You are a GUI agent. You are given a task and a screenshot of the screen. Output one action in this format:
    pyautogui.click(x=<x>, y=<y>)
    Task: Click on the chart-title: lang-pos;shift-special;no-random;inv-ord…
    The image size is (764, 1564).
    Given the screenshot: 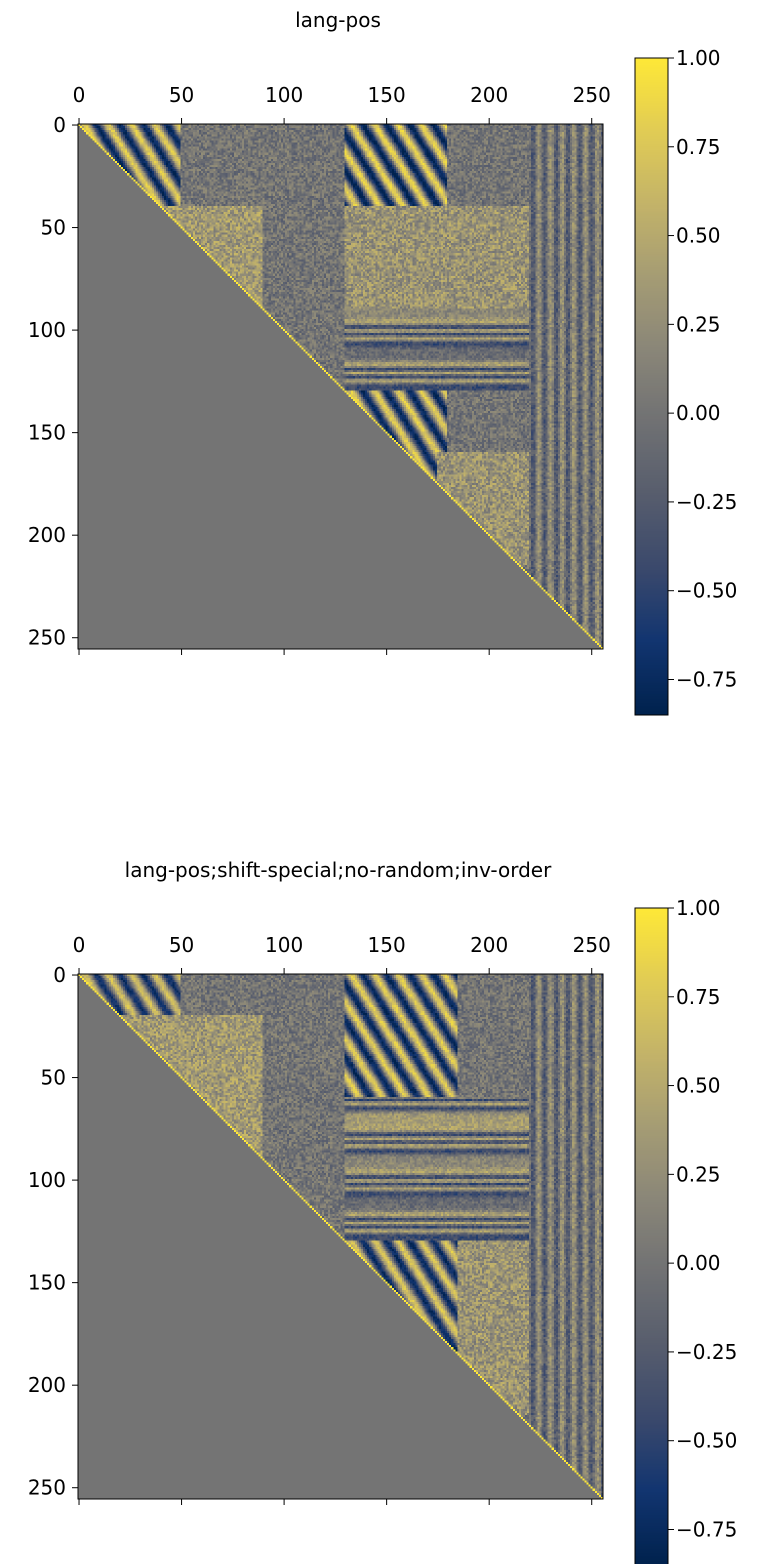 What is the action you would take?
    pyautogui.click(x=338, y=870)
    